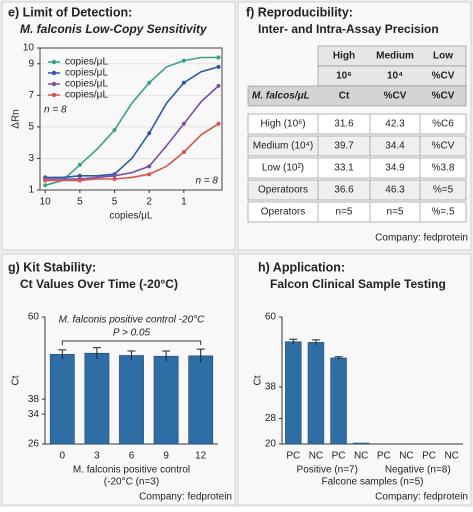 The height and width of the screenshot is (512, 473). What do you see at coordinates (443, 146) in the screenshot?
I see `table-cell: %CV` at bounding box center [443, 146].